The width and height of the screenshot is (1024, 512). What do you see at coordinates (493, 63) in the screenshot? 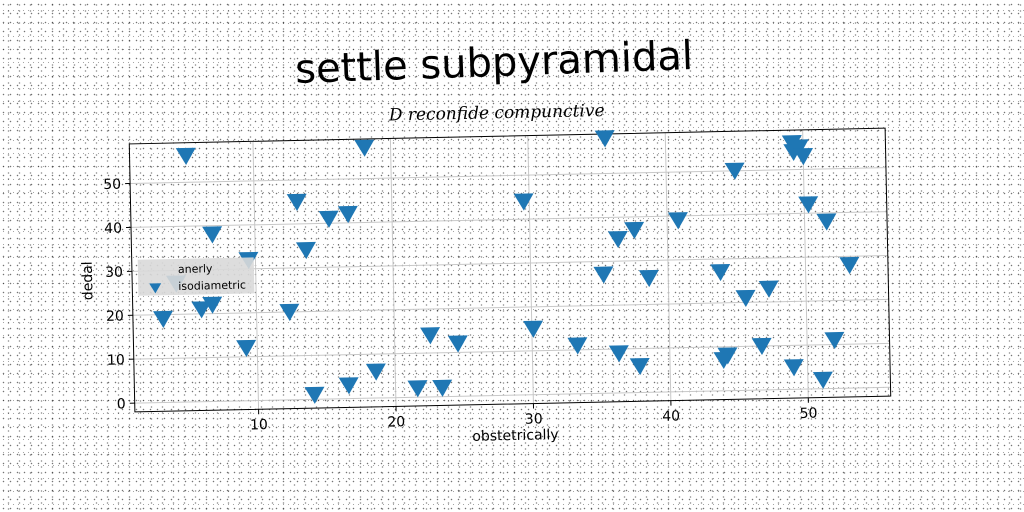
I see `chart-title: settle subpyramidal` at bounding box center [493, 63].